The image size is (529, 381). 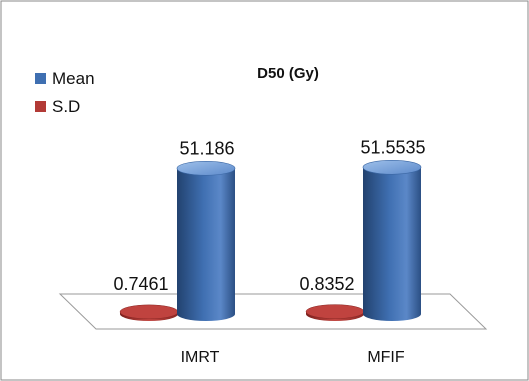 What do you see at coordinates (66, 106) in the screenshot?
I see `legend-label-sd: S.D` at bounding box center [66, 106].